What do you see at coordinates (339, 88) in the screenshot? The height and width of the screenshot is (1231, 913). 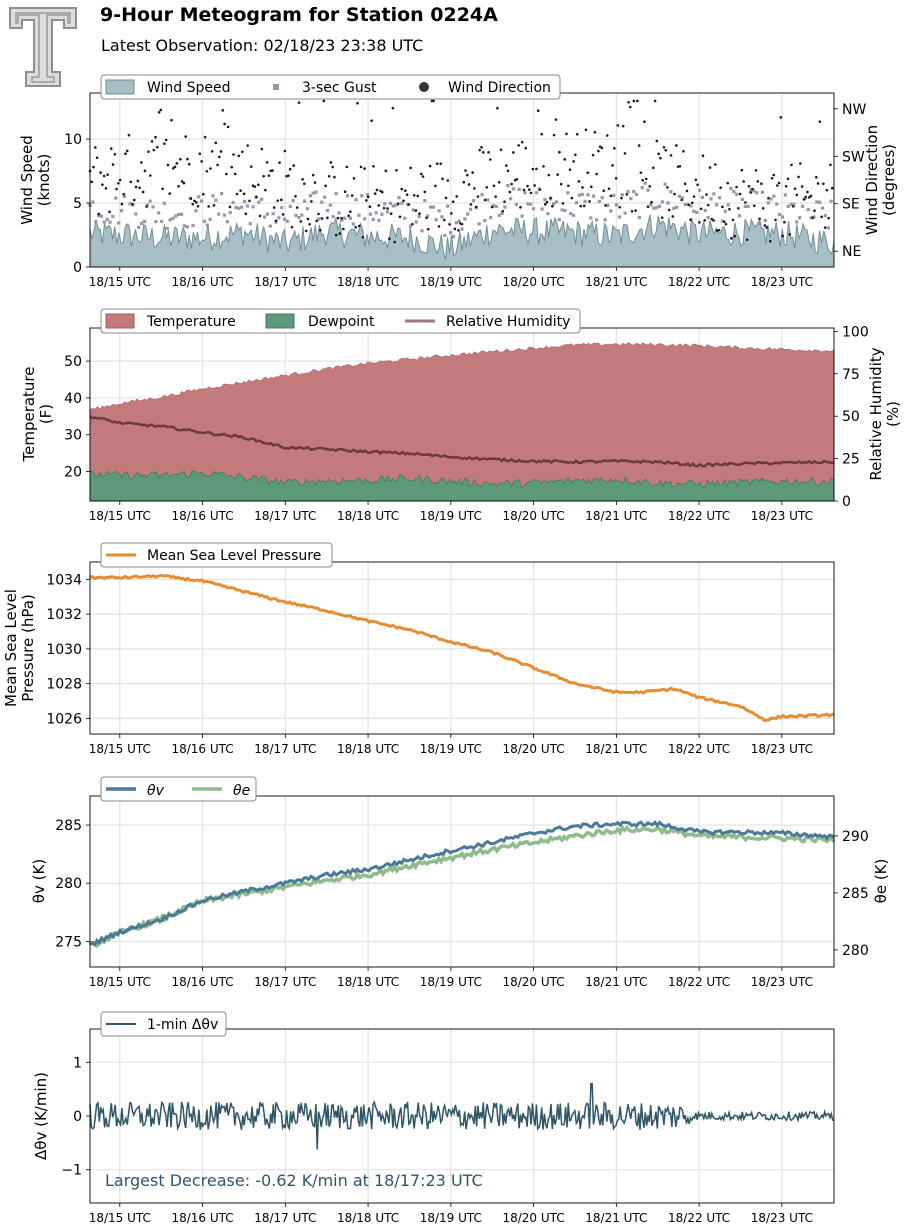 I see `legend-gust-label: 3-sec Gust` at bounding box center [339, 88].